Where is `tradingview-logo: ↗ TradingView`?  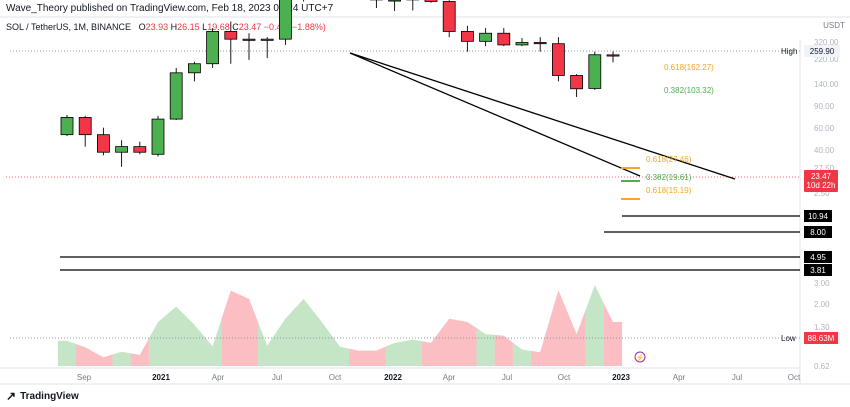 tradingview-logo: ↗ TradingView is located at coordinates (42, 396).